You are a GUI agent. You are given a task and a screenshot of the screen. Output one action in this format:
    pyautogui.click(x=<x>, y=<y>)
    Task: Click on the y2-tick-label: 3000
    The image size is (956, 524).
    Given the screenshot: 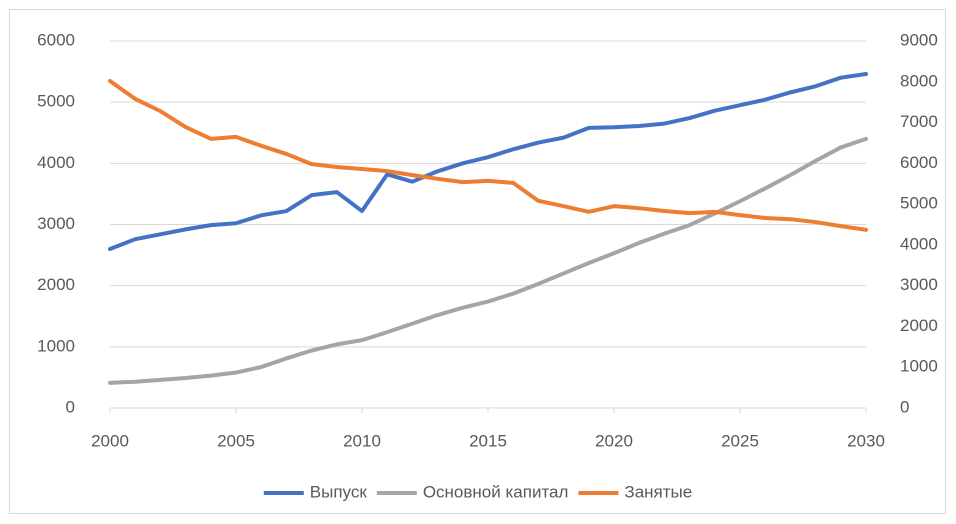 What is the action you would take?
    pyautogui.click(x=919, y=284)
    